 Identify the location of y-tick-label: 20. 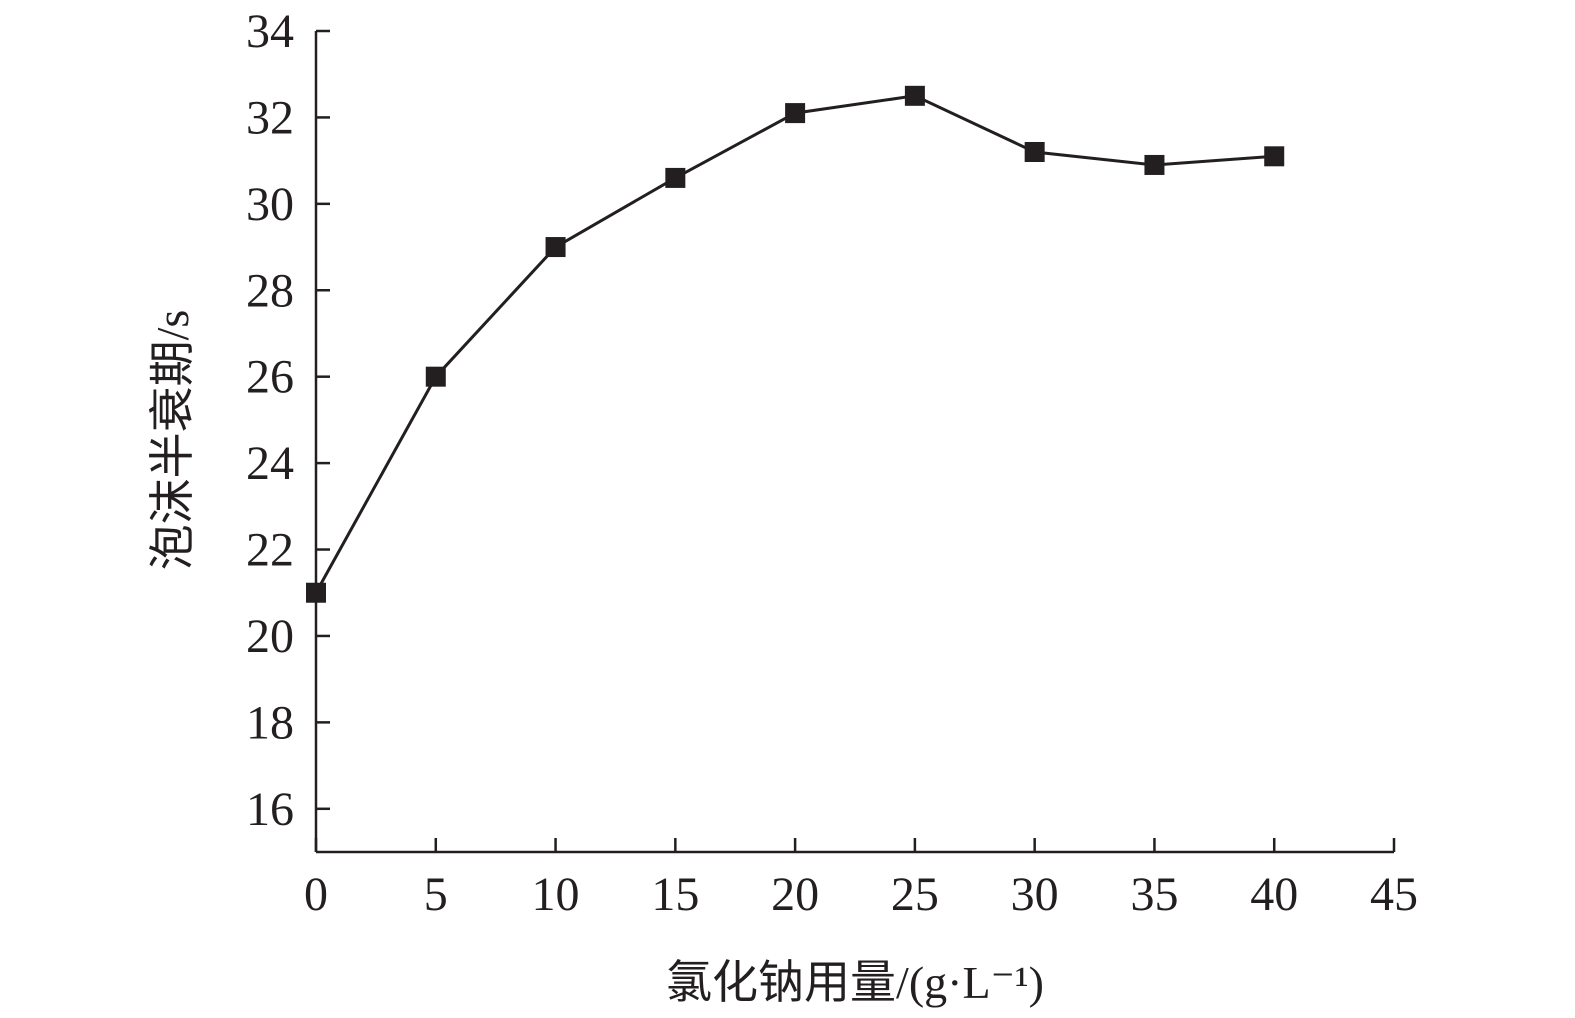
(270, 636).